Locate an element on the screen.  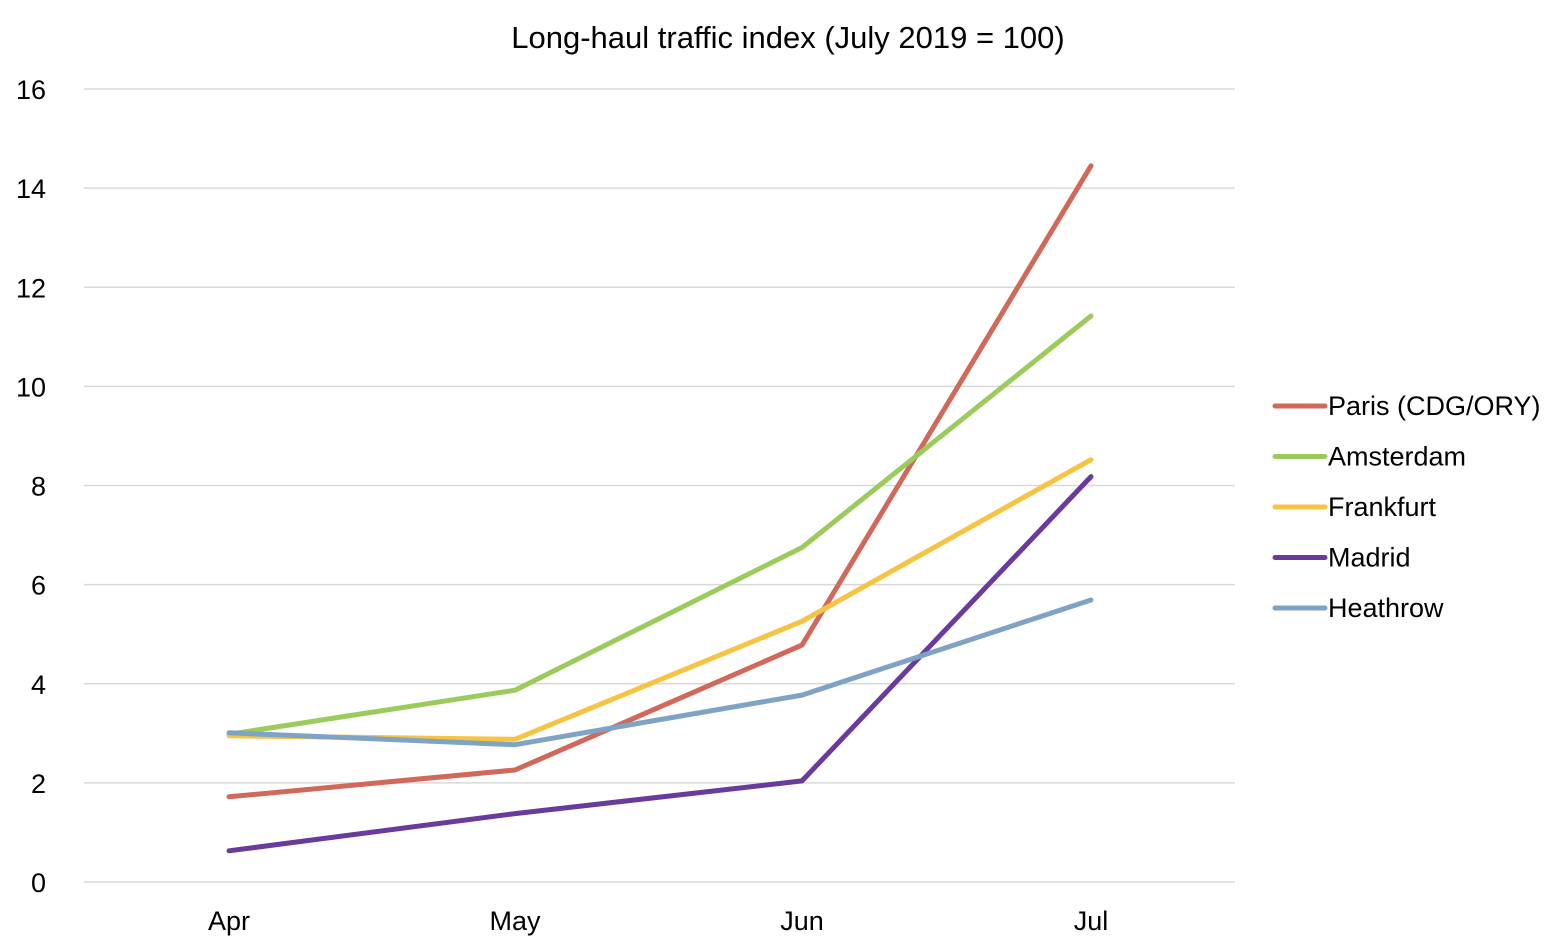
legend-label-amsterdam: Amsterdam is located at coordinates (1397, 457).